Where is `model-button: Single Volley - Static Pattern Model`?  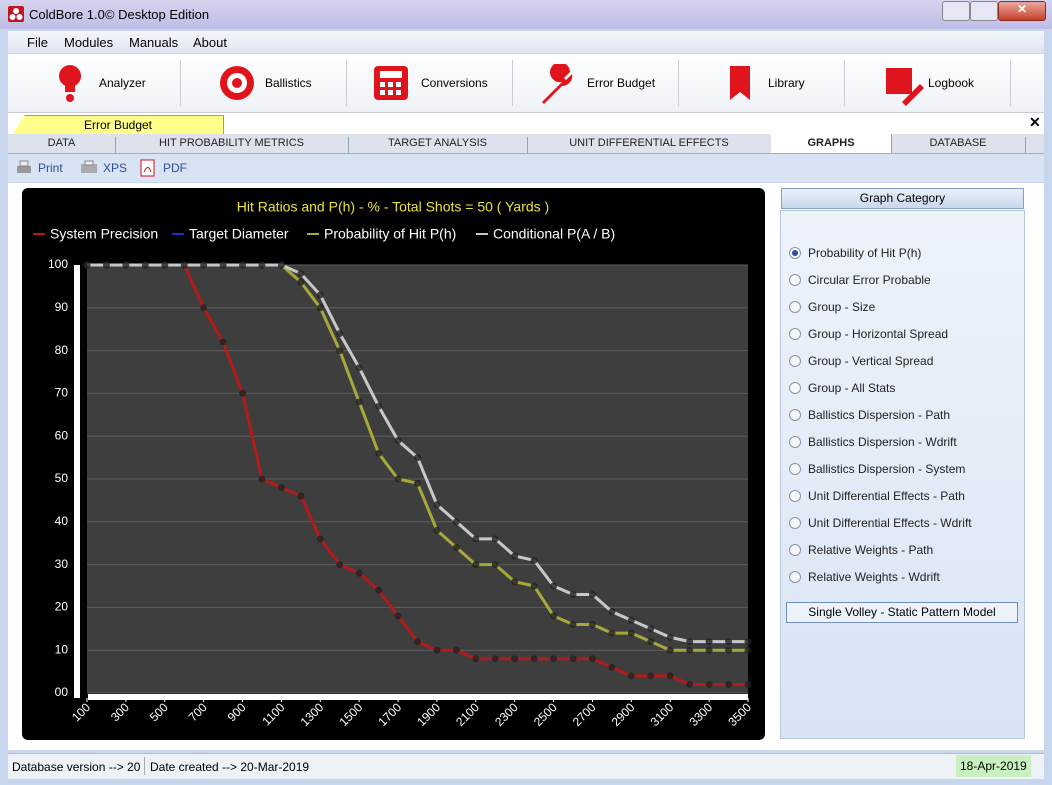
model-button: Single Volley - Static Pattern Model is located at coordinates (902, 612).